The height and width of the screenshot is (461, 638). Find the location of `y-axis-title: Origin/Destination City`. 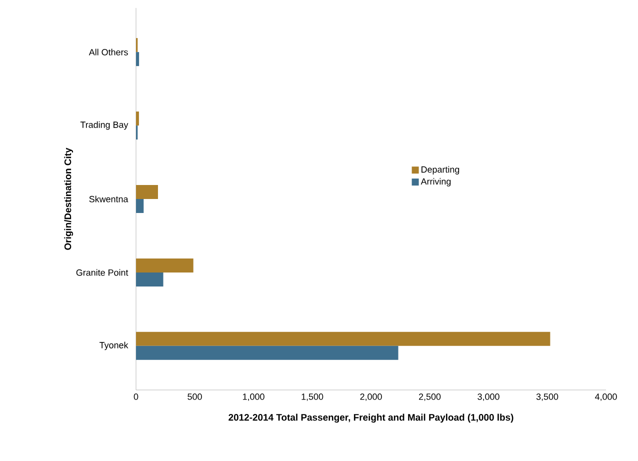

y-axis-title: Origin/Destination City is located at coordinates (69, 199).